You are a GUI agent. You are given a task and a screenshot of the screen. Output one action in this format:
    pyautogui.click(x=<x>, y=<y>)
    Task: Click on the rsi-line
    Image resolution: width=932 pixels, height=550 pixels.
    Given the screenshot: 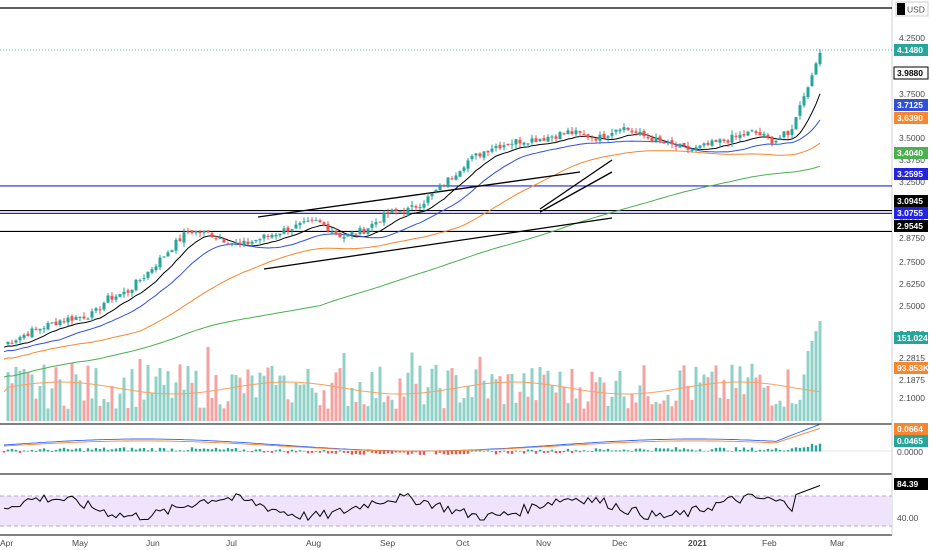 What is the action you would take?
    pyautogui.click(x=412, y=503)
    